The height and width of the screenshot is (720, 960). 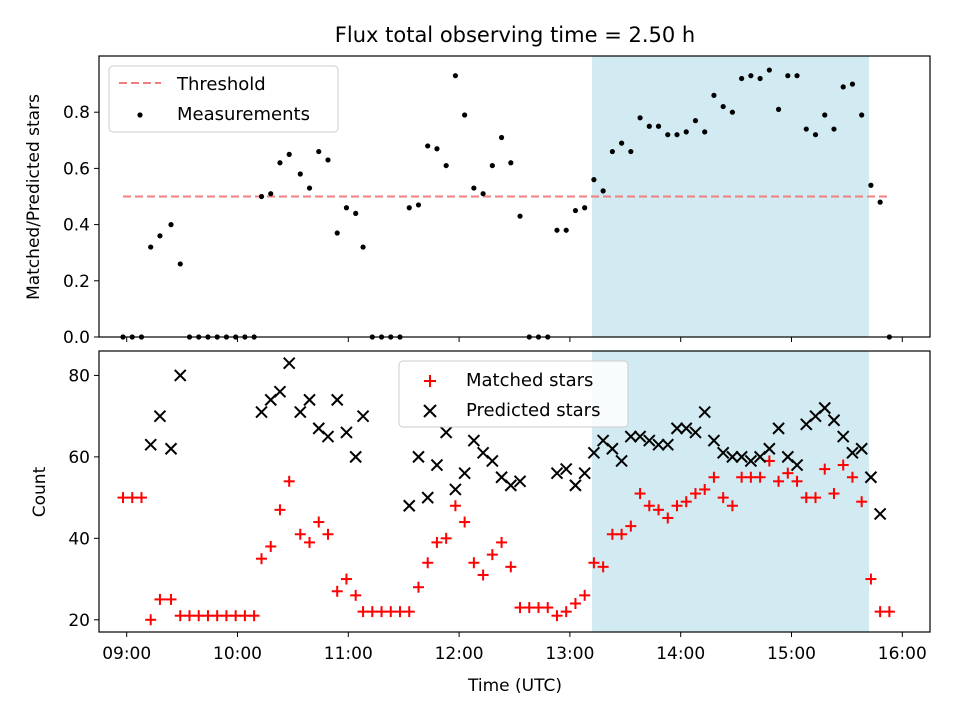 I want to click on chart-title: Flux total observing time = 2.50 h, so click(x=515, y=35).